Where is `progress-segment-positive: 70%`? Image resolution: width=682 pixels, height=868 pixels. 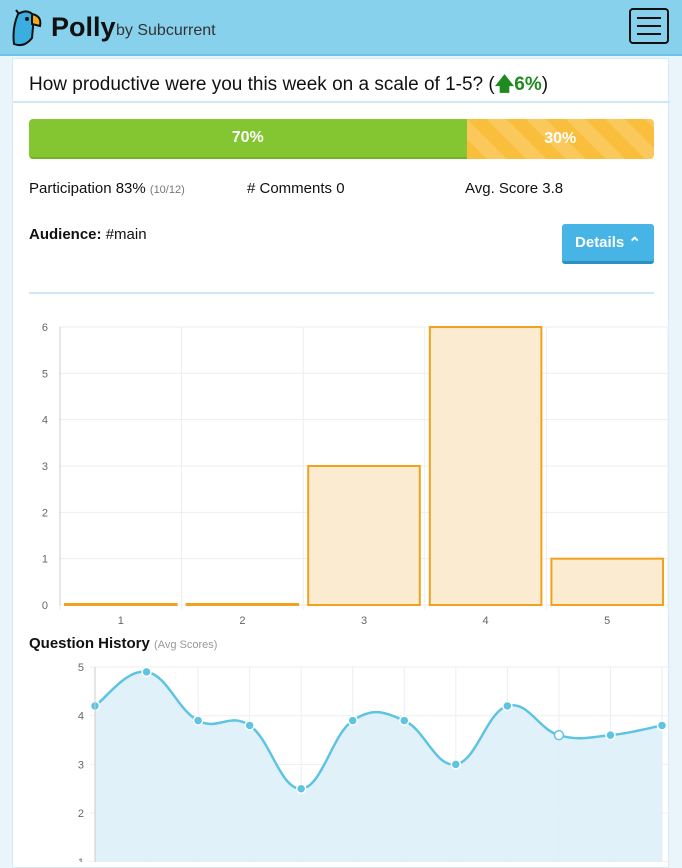 progress-segment-positive: 70% is located at coordinates (248, 139).